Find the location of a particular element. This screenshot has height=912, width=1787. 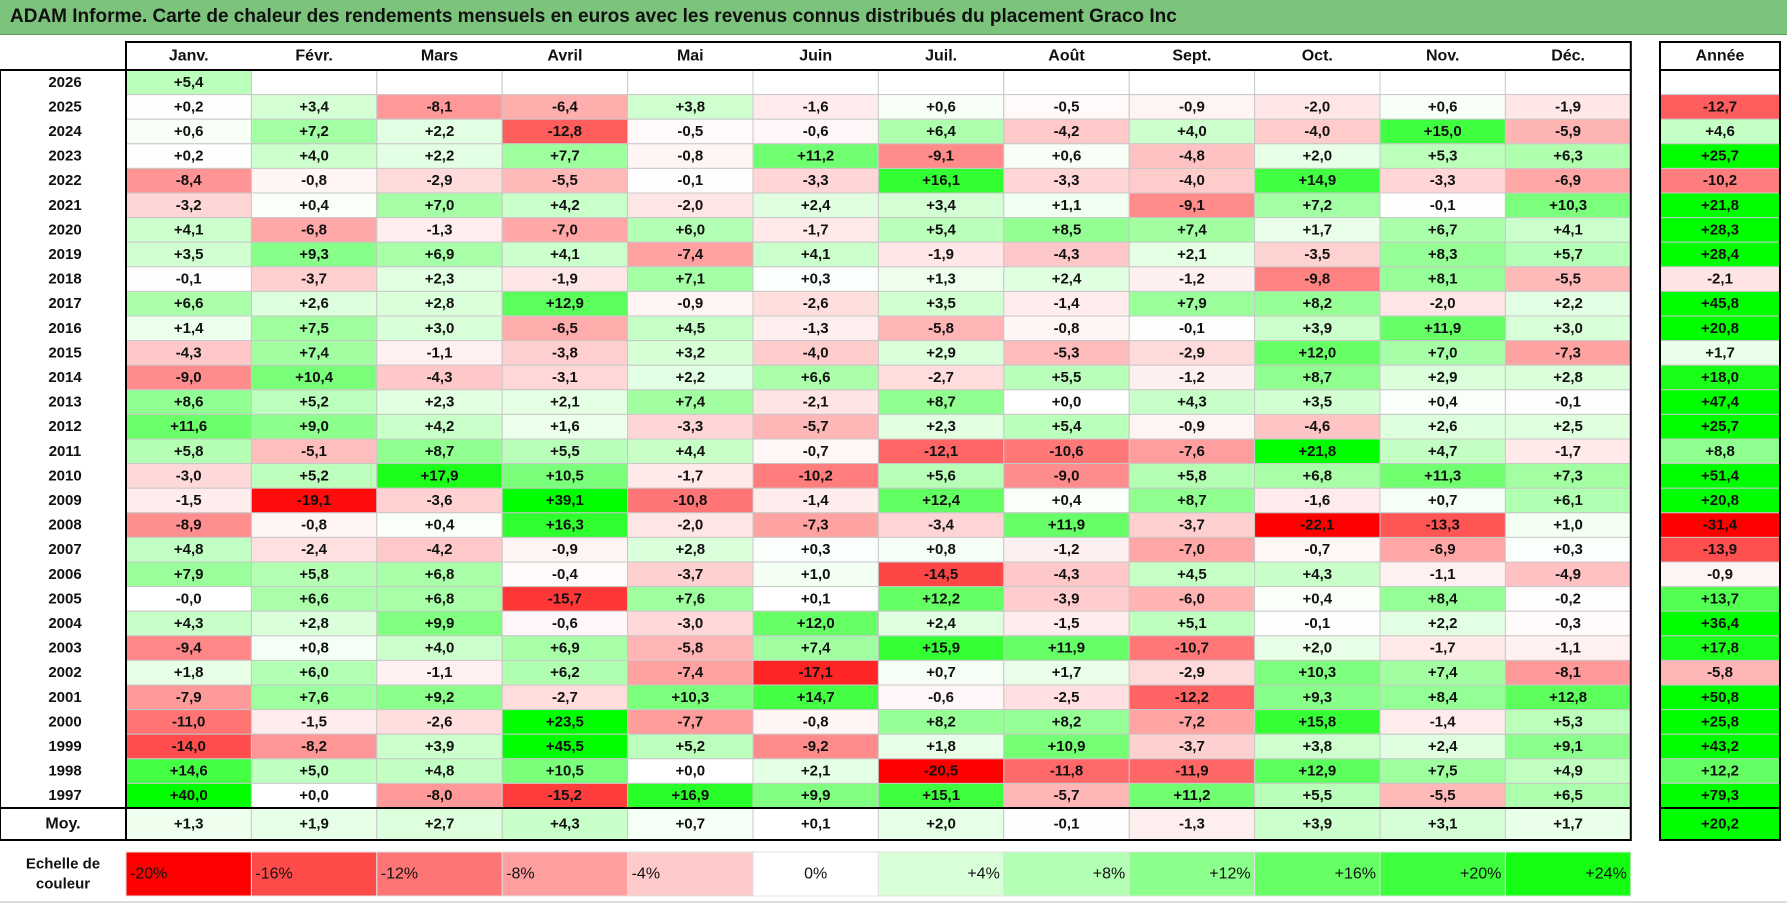

heatmap-cell-label: +4,1 is located at coordinates (565, 254).